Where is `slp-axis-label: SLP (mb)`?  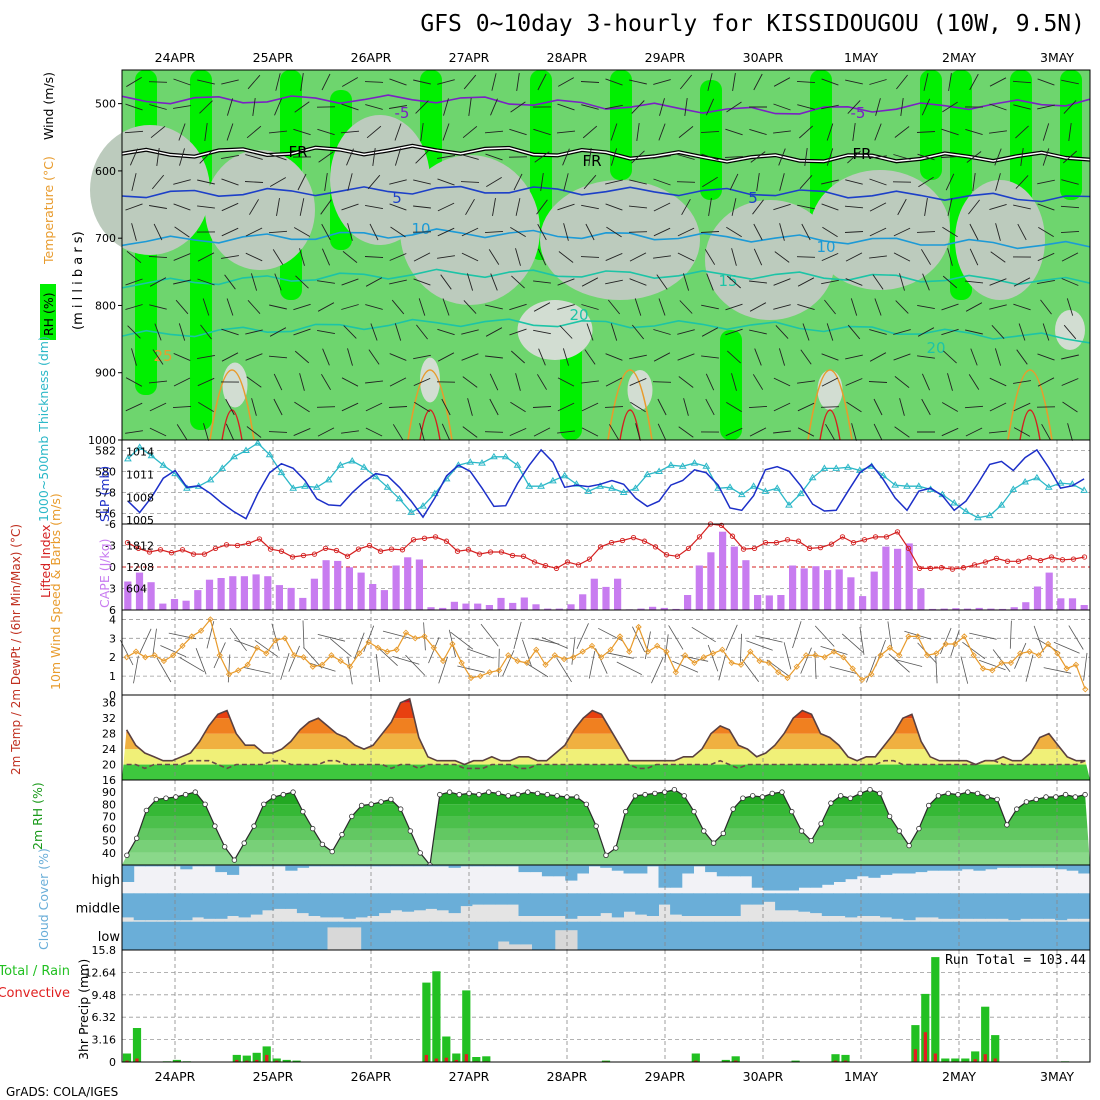 slp-axis-label: SLP (mb) is located at coordinates (104, 494).